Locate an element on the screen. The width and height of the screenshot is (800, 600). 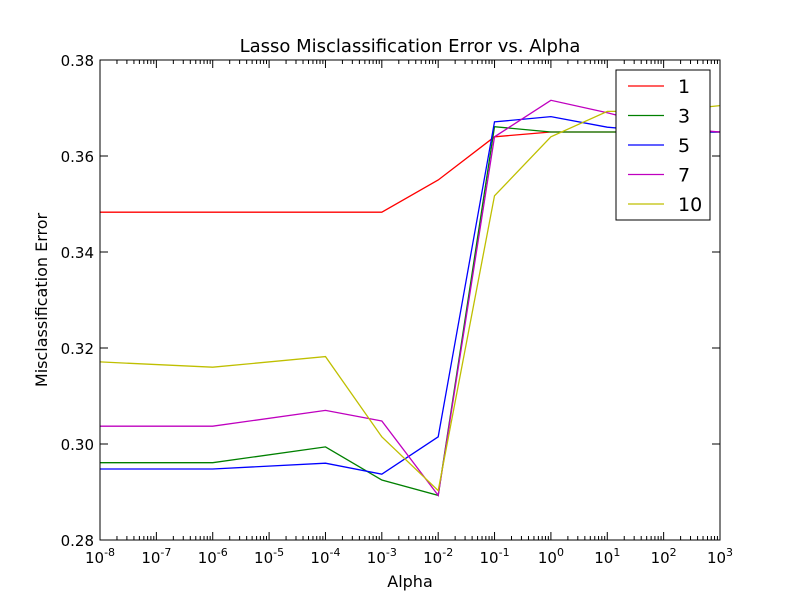
legend-label-7: 7 is located at coordinates (684, 176).